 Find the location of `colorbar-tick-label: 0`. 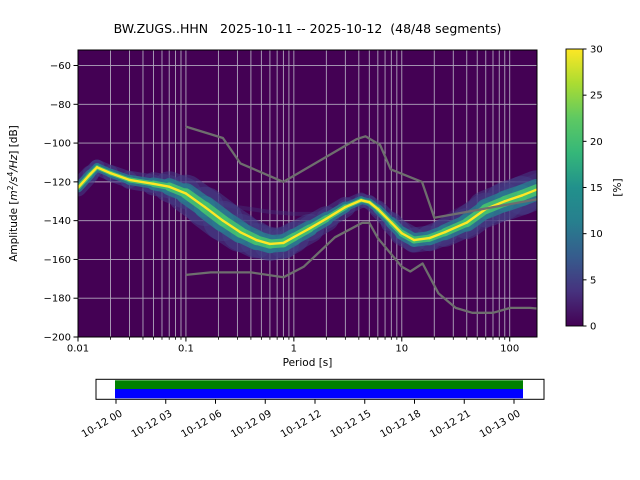

colorbar-tick-label: 0 is located at coordinates (593, 327).